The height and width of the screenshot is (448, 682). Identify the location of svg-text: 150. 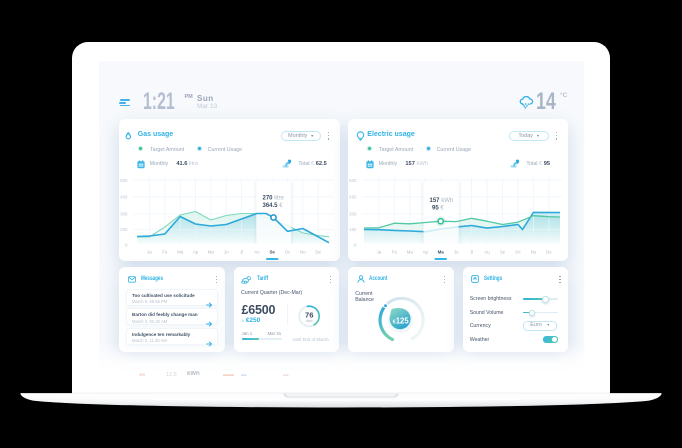
(353, 229).